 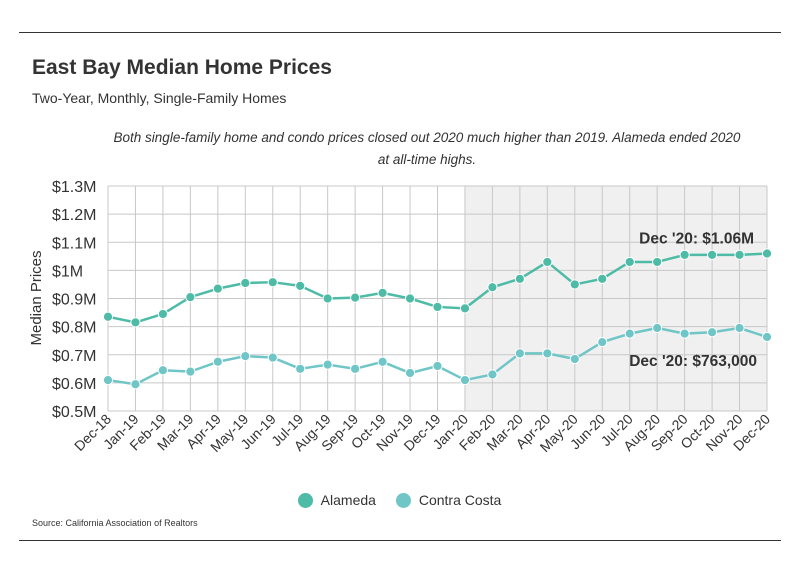 I want to click on annotation-alameda: Dec '20: $1.06M, so click(x=696, y=239).